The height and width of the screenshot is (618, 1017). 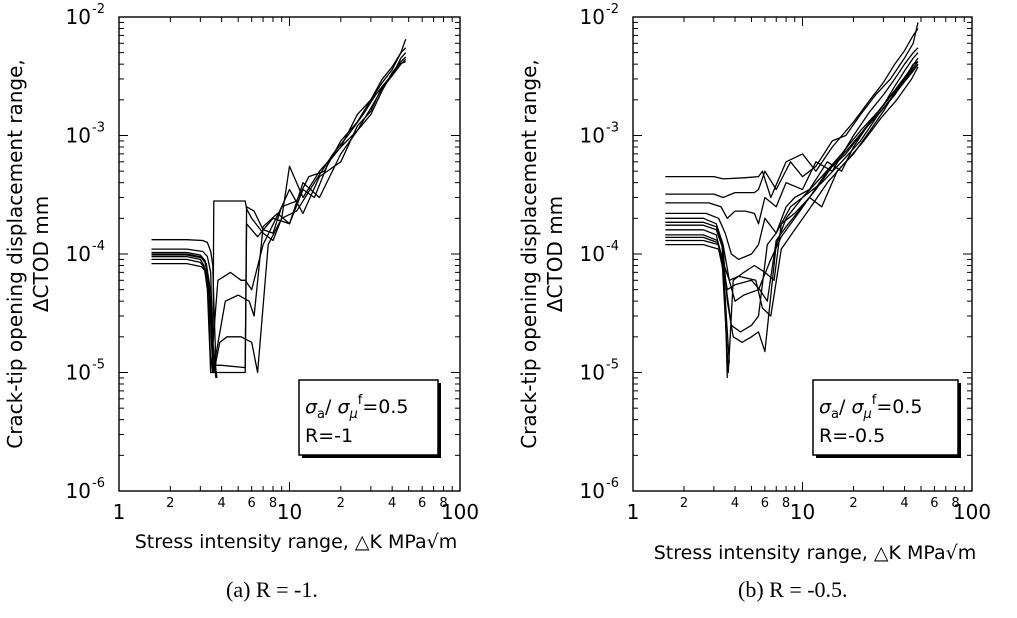 I want to click on legend-r-value: R=-1, so click(x=329, y=436).